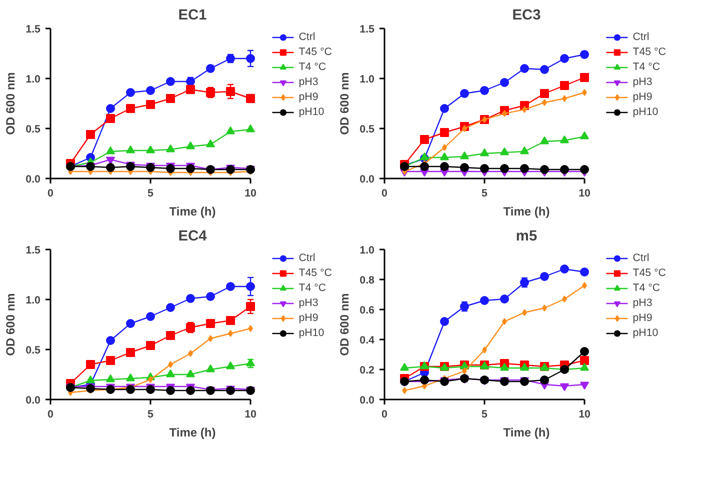 The height and width of the screenshot is (479, 708). Describe the element at coordinates (367, 340) in the screenshot. I see `y-tick-label: 0.4` at that location.